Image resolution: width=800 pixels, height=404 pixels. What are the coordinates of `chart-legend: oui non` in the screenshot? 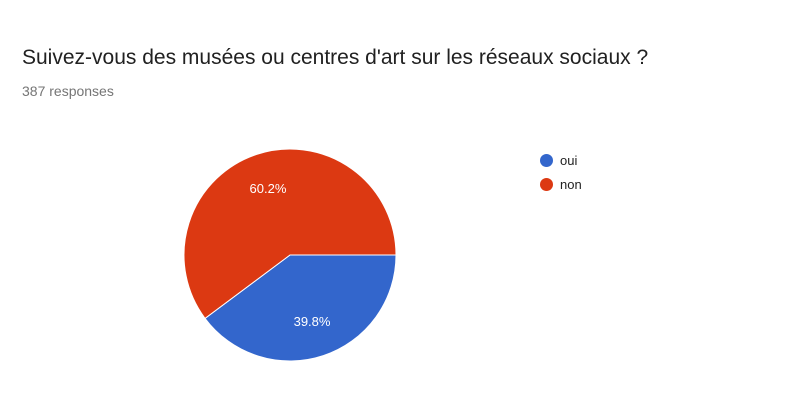 It's located at (561, 172).